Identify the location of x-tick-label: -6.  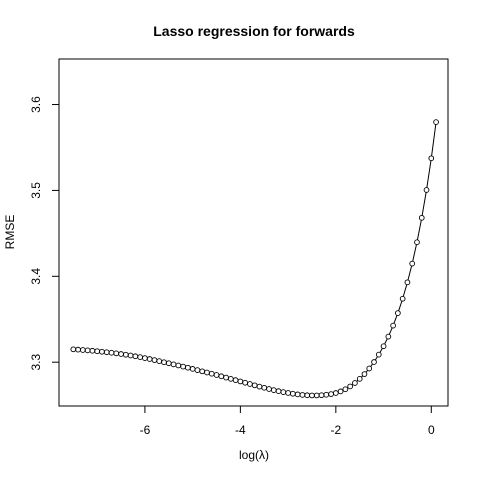
(145, 430).